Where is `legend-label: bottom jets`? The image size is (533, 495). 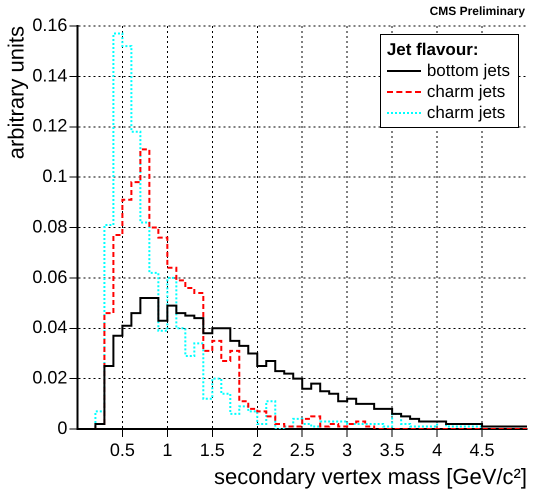 legend-label: bottom jets is located at coordinates (468, 70).